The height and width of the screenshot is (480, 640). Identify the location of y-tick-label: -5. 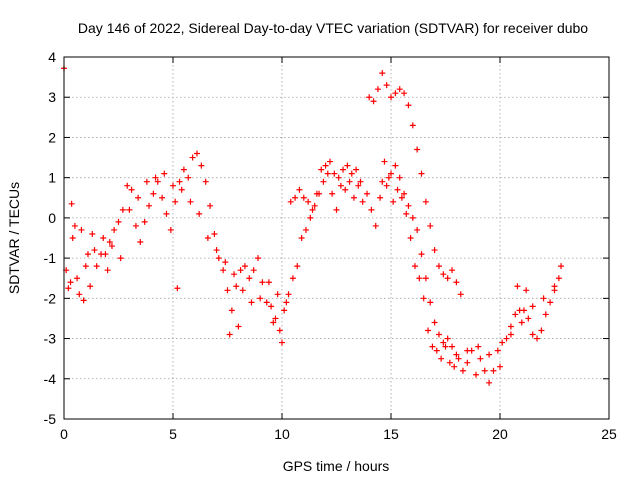
(50, 419).